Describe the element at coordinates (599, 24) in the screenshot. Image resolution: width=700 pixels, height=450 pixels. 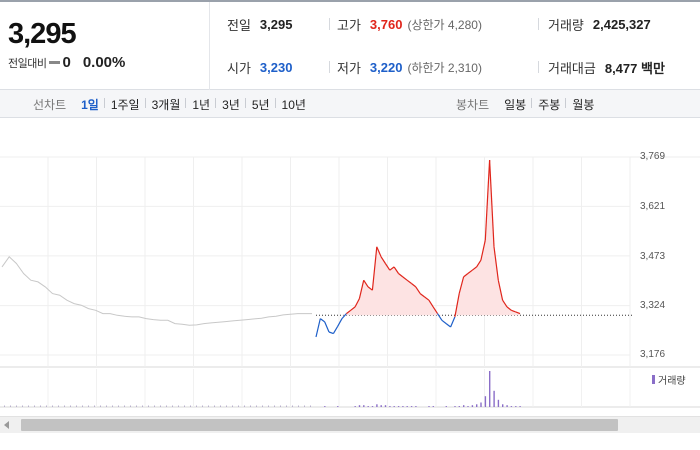
I see `quote-volume: 거래량 2,425,327` at that location.